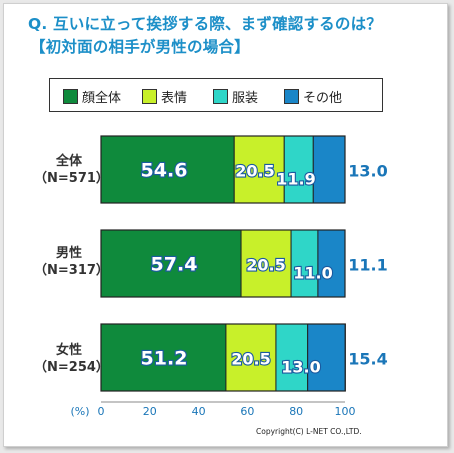 The width and height of the screenshot is (454, 453). Describe the element at coordinates (223, 357) in the screenshot. I see `bar-outline-female` at that location.